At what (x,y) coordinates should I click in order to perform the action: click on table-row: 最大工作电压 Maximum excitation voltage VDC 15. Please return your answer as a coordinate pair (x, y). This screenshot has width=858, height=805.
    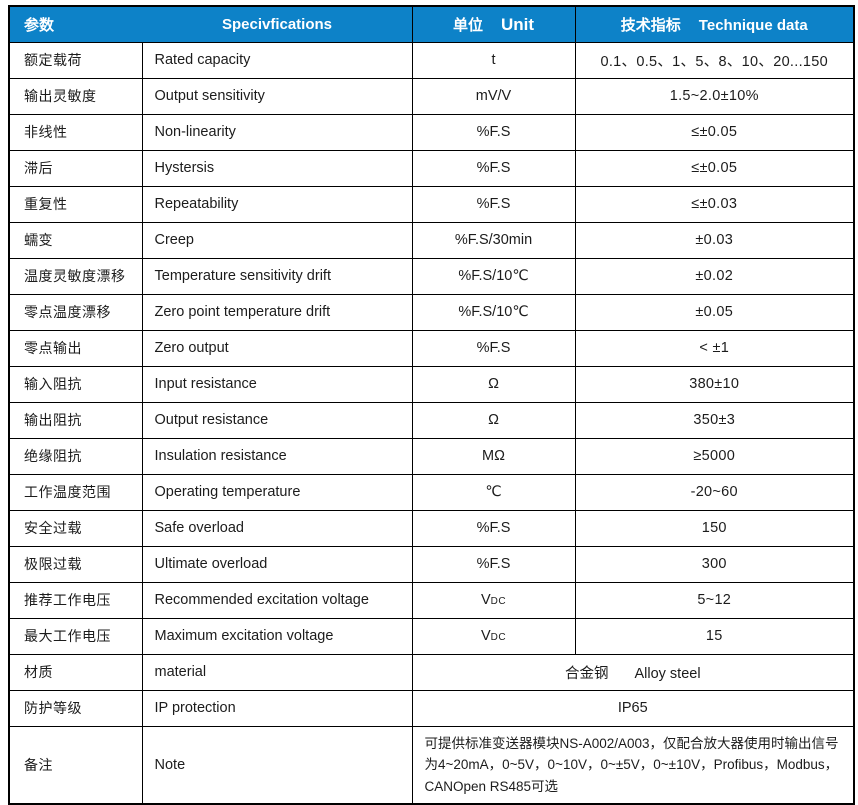
    Looking at the image, I should click on (431, 636).